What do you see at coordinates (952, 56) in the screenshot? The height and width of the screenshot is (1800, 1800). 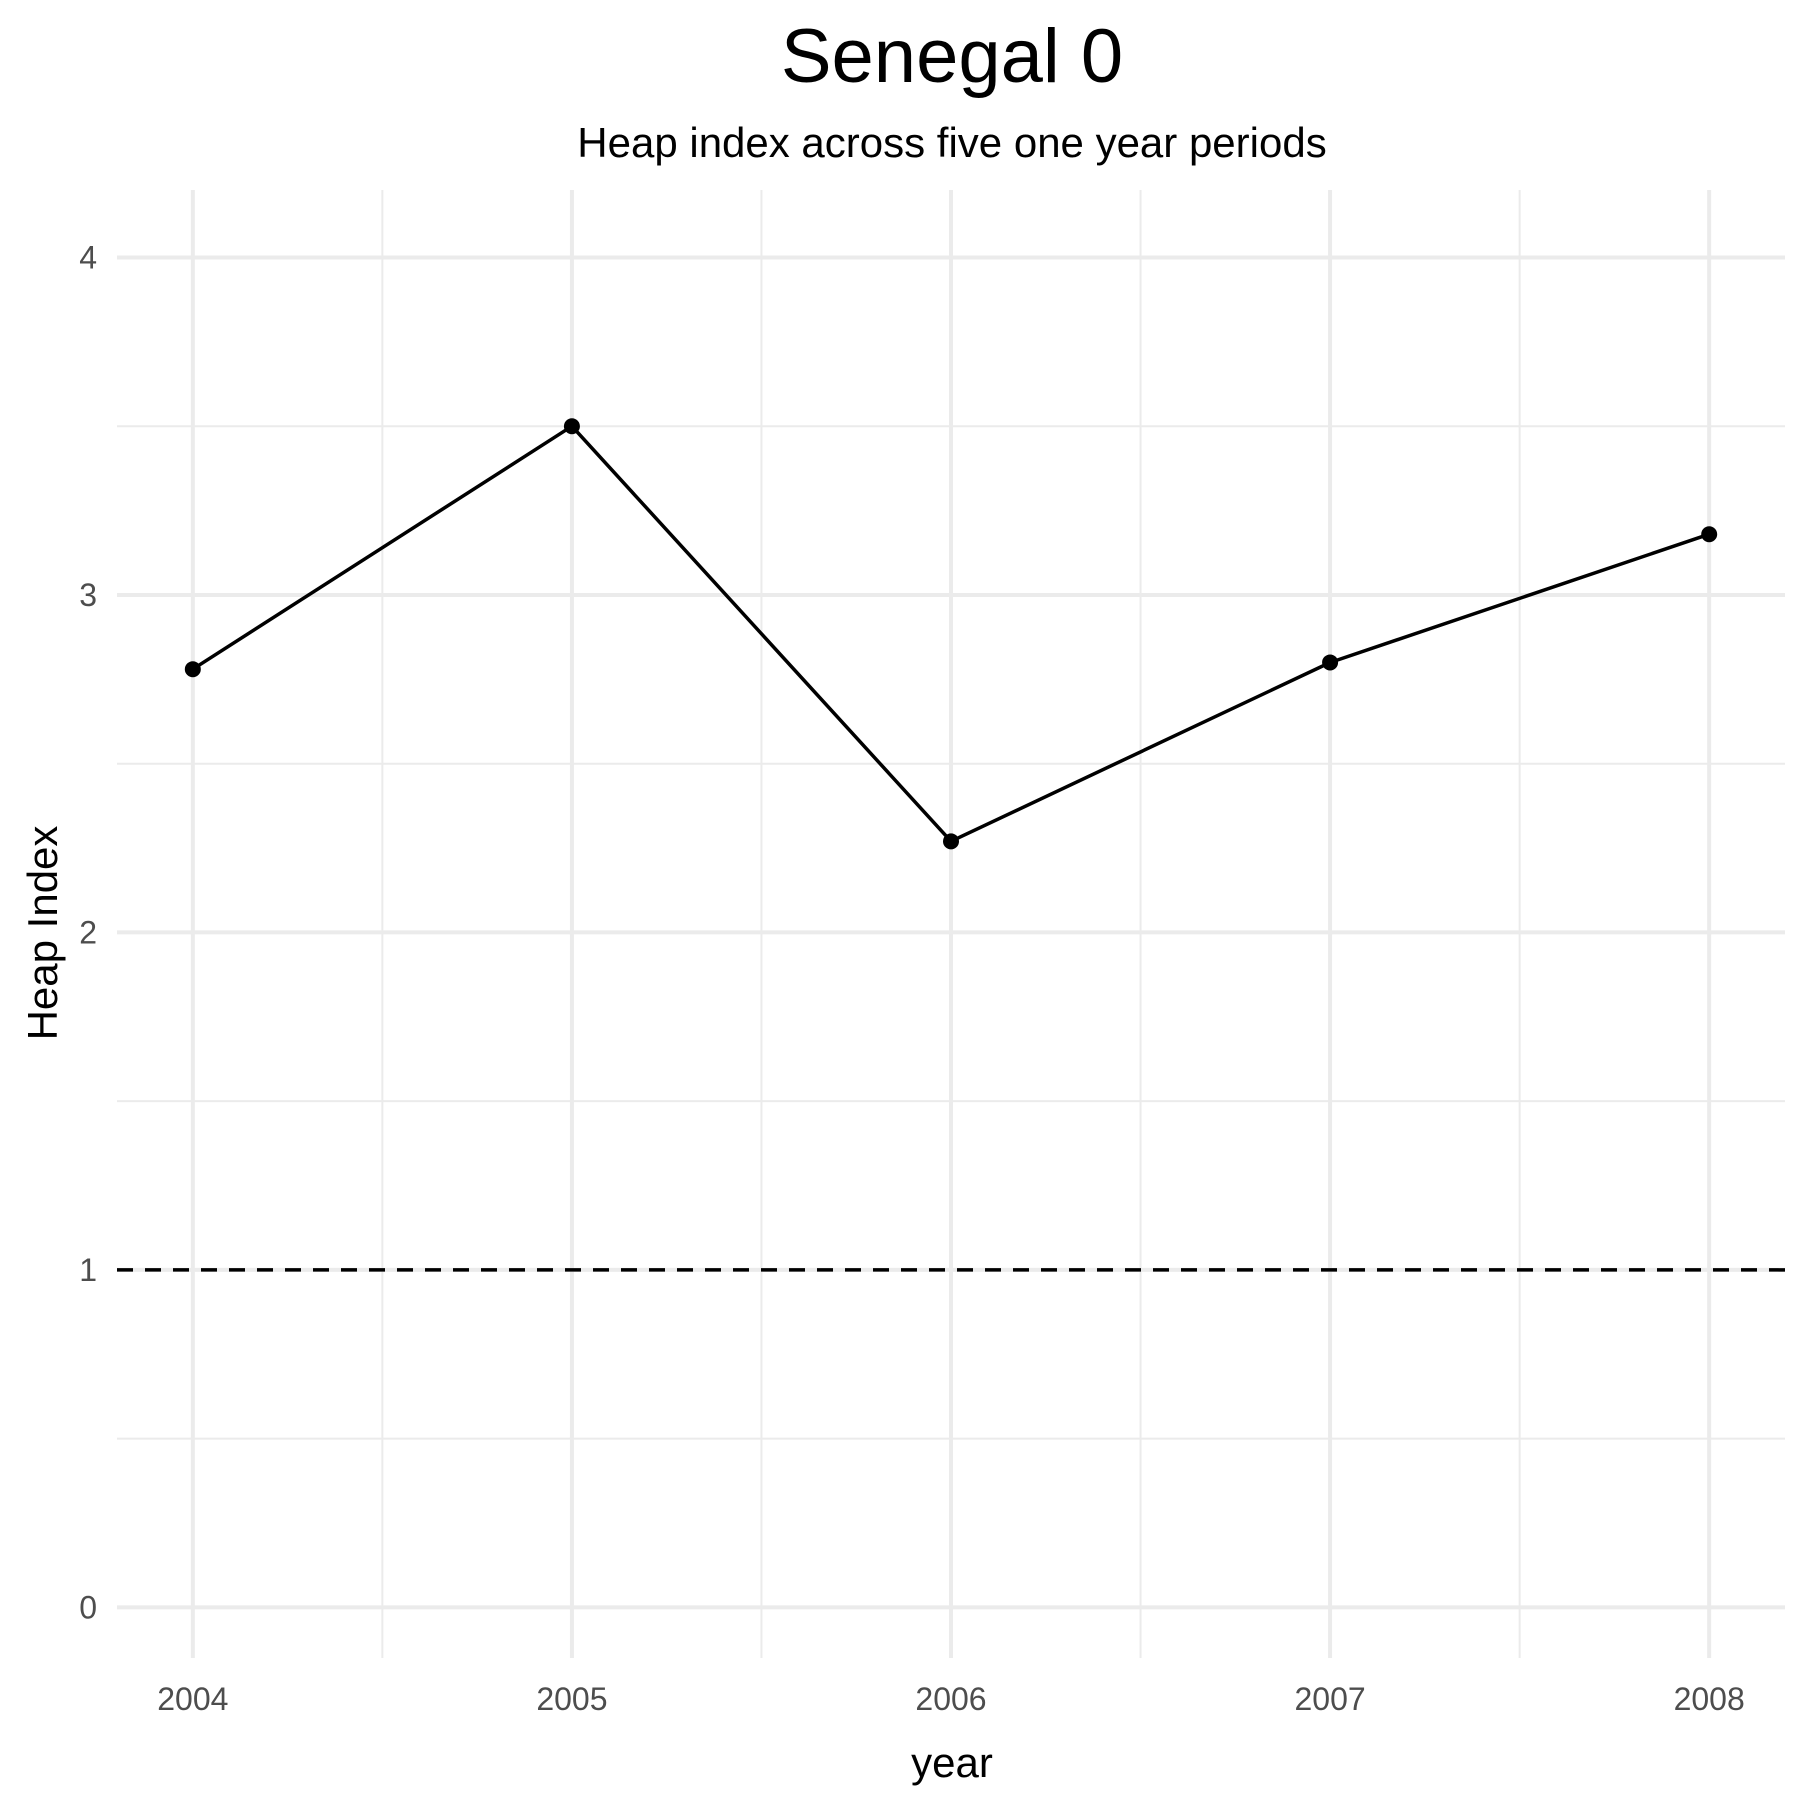 I see `chart-title: Senegal 0` at bounding box center [952, 56].